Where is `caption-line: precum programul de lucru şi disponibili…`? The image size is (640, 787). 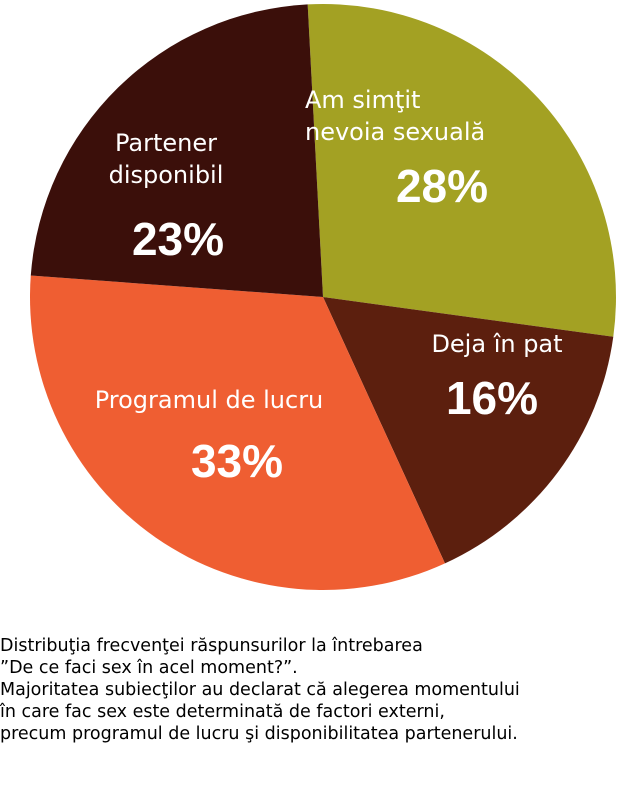 caption-line: precum programul de lucru şi disponibili… is located at coordinates (259, 734).